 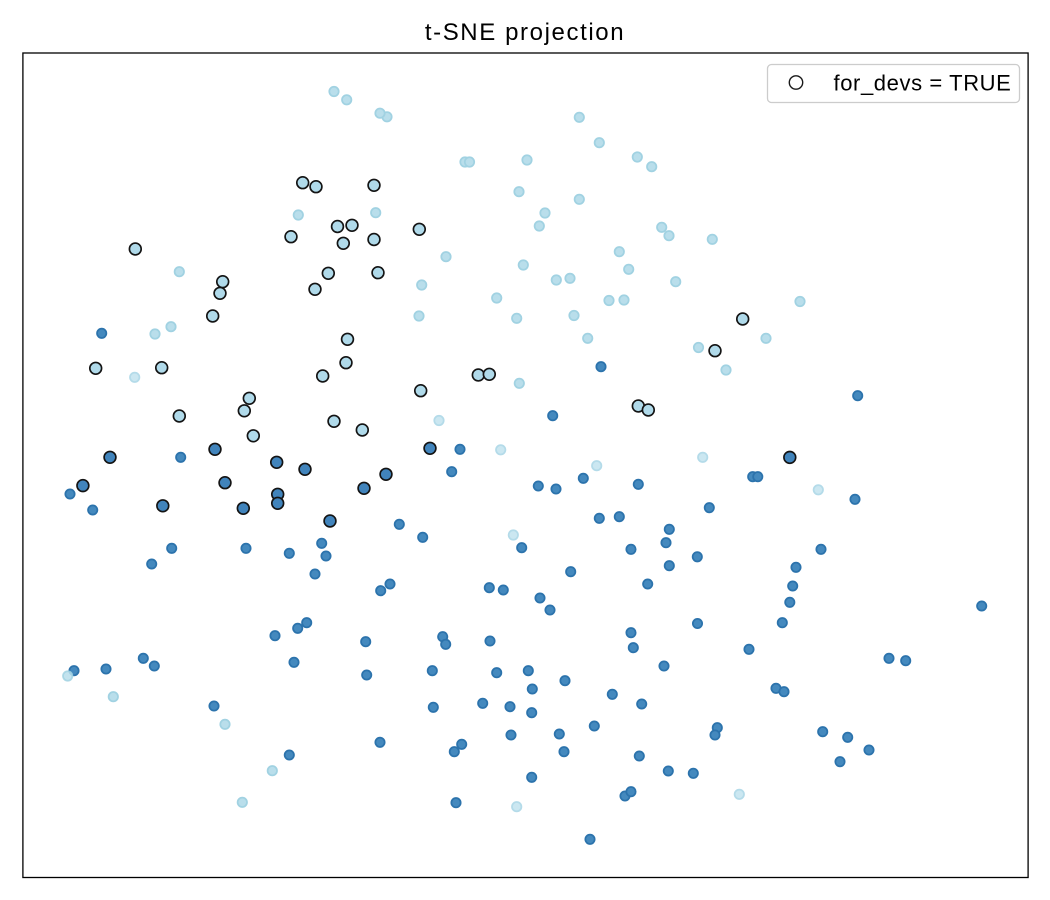 What do you see at coordinates (923, 83) in the screenshot?
I see `svg-text: for_devs = TRUE` at bounding box center [923, 83].